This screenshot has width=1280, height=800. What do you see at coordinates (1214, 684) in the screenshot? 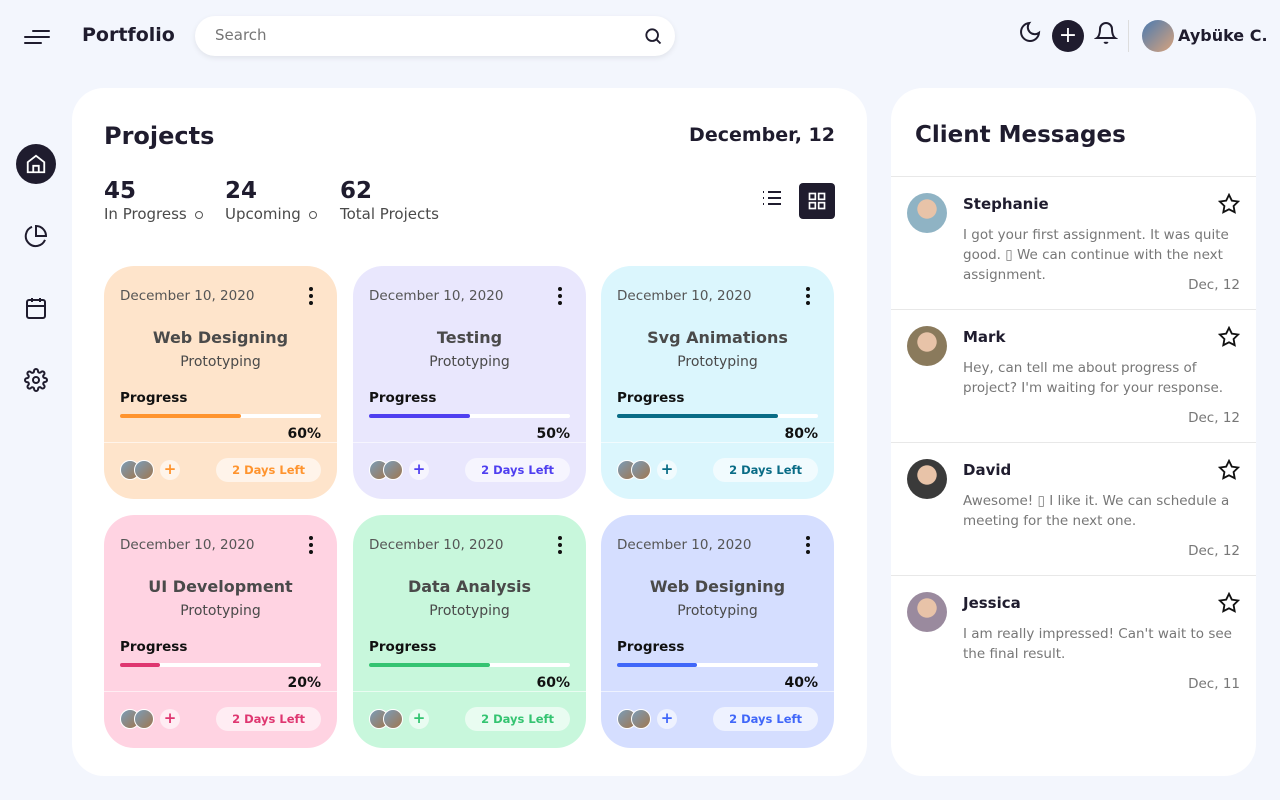
I see `message-date: Dec, 11` at bounding box center [1214, 684].